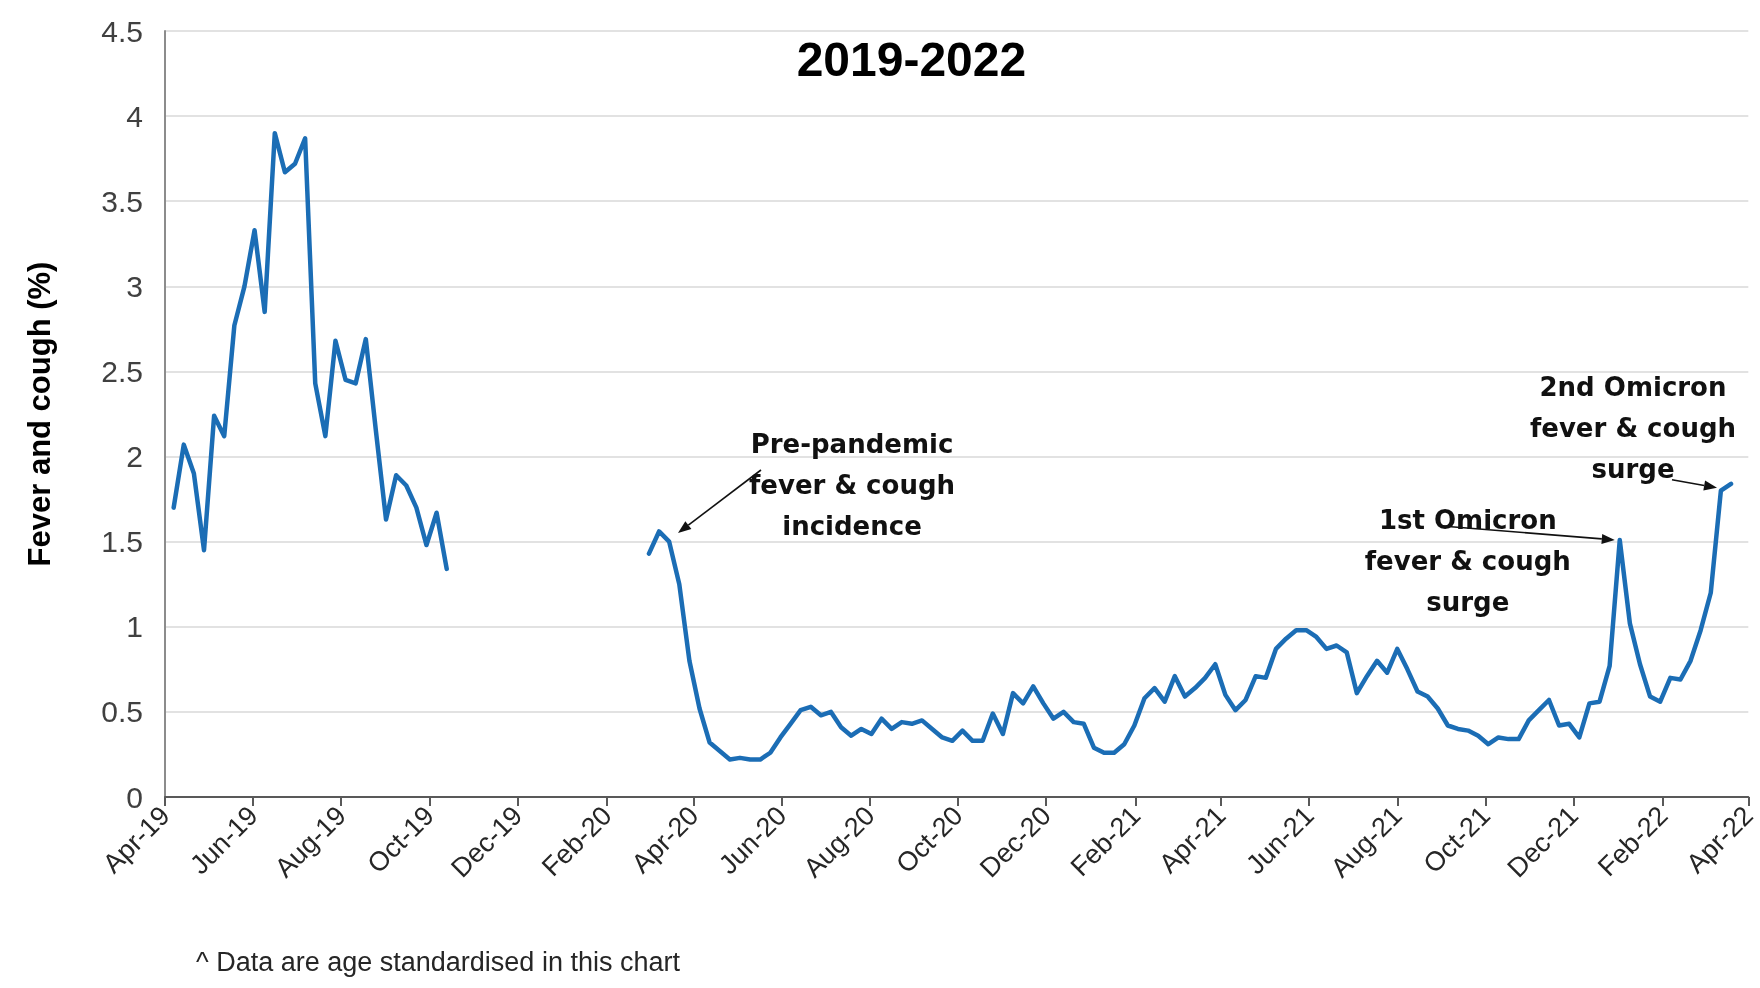 This screenshot has width=1760, height=988. What do you see at coordinates (911, 59) in the screenshot?
I see `chart-title: 2019-2022` at bounding box center [911, 59].